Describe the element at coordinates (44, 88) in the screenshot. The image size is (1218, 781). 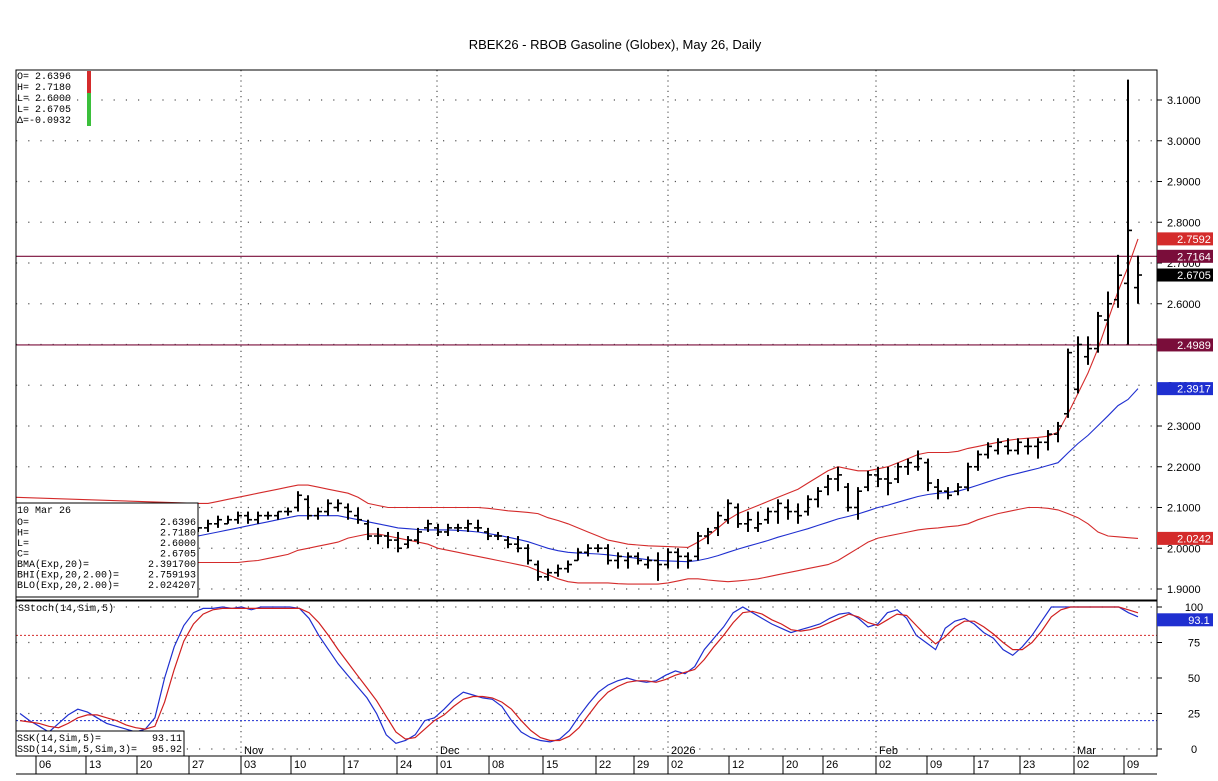
I see `ohlc-readout-line: H= 2.7180` at that location.